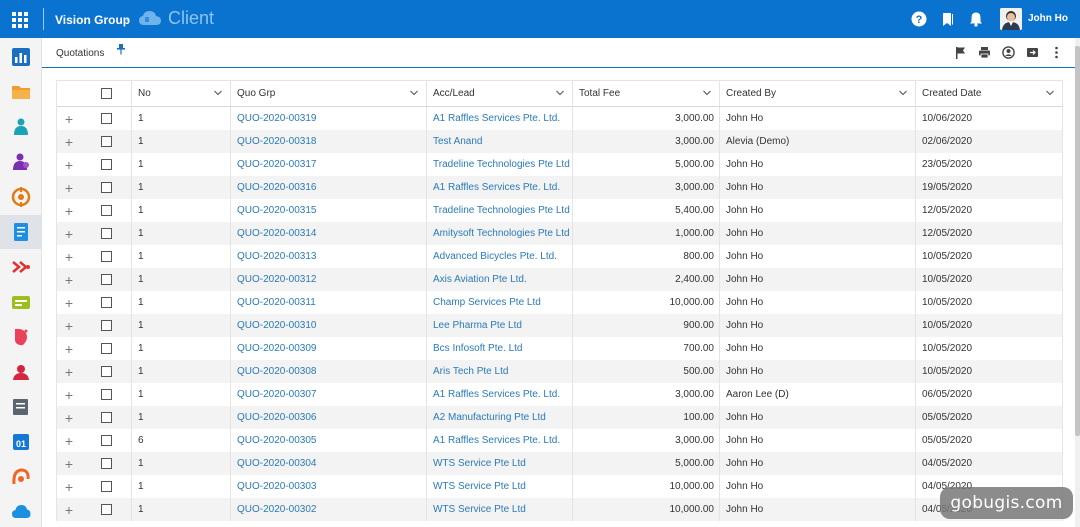 The height and width of the screenshot is (527, 1080). I want to click on column-header-created-date: Created Date, so click(989, 93).